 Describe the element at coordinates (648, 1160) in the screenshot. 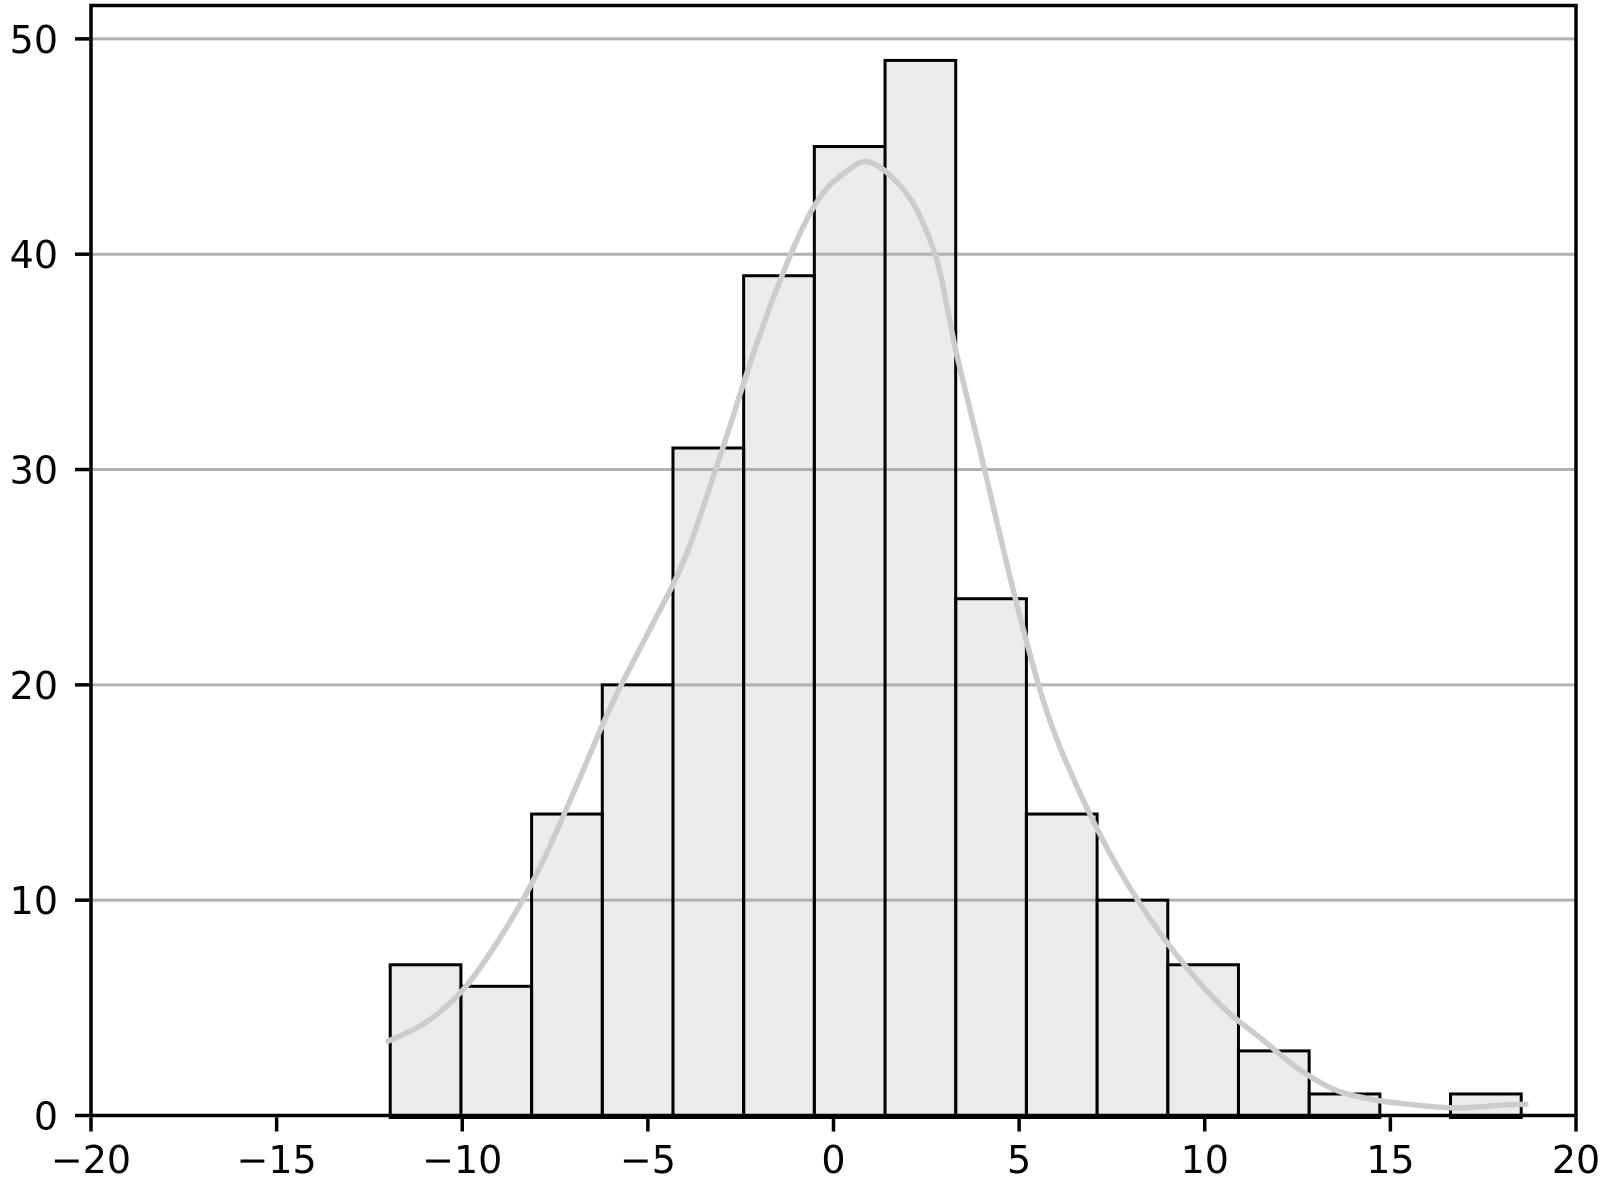

I see `x-tick-label: −5` at that location.